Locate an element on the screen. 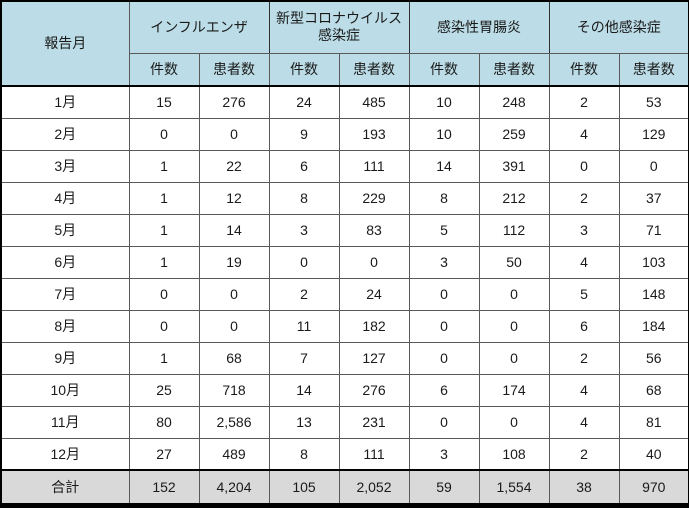 Image resolution: width=689 pixels, height=515 pixels. table-row: 6月 1 19 0 0 3 50 4 103 is located at coordinates (344, 262).